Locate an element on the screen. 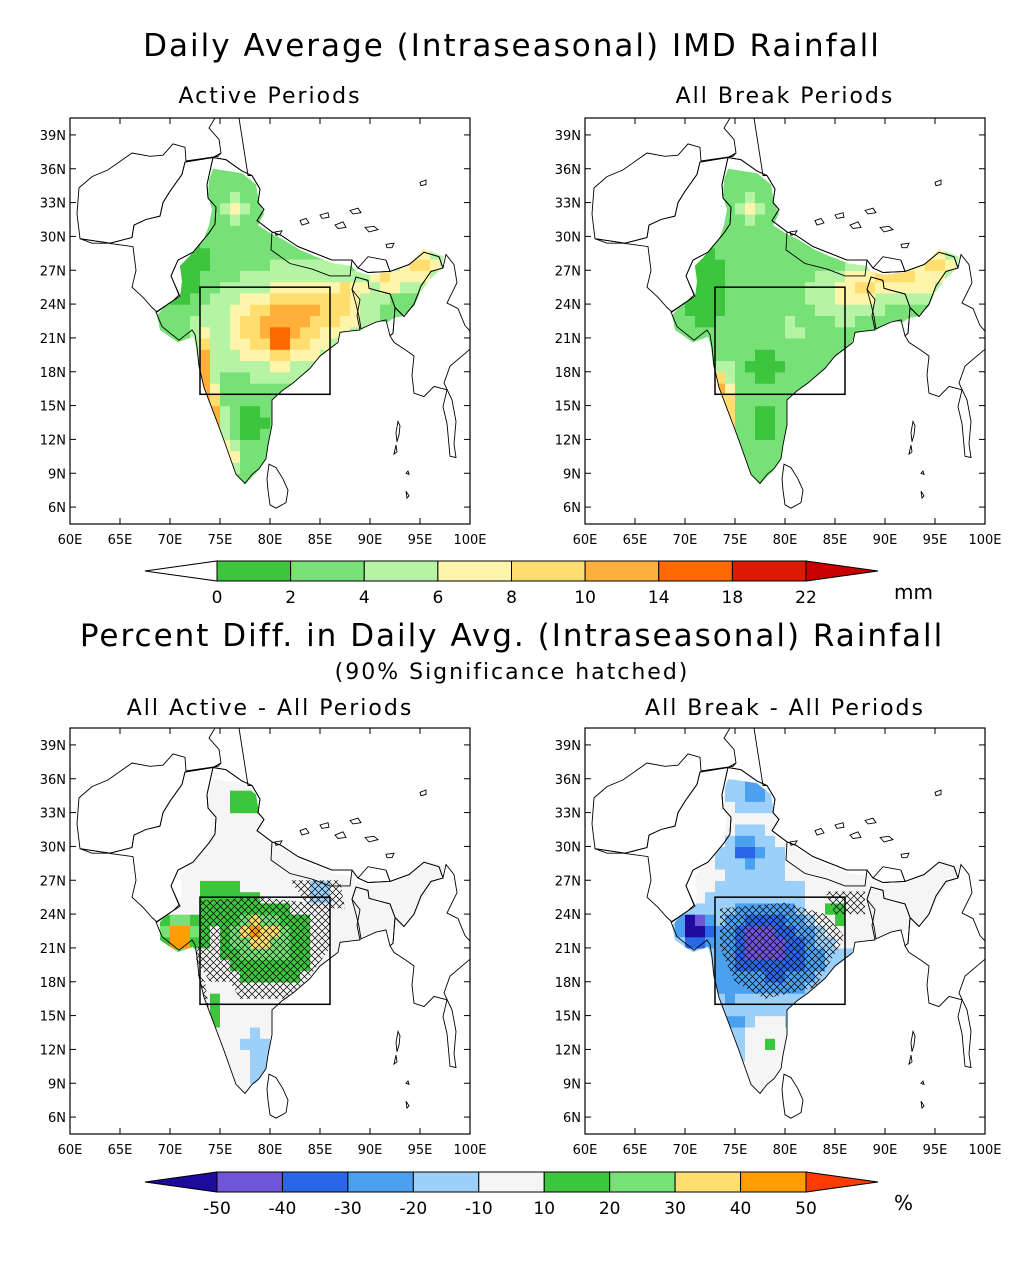 This screenshot has width=1024, height=1280. lon-tick-label: 65E is located at coordinates (120, 1150).